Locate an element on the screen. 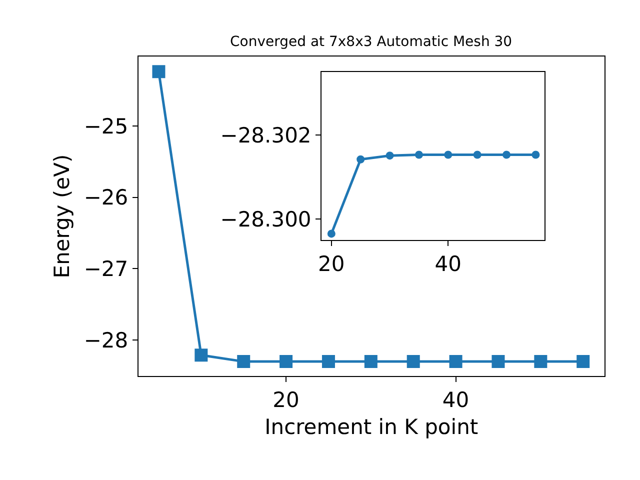 Image resolution: width=640 pixels, height=480 pixels. chart-title: Converged at 7x8x3 Automatic Mesh 30 is located at coordinates (371, 42).